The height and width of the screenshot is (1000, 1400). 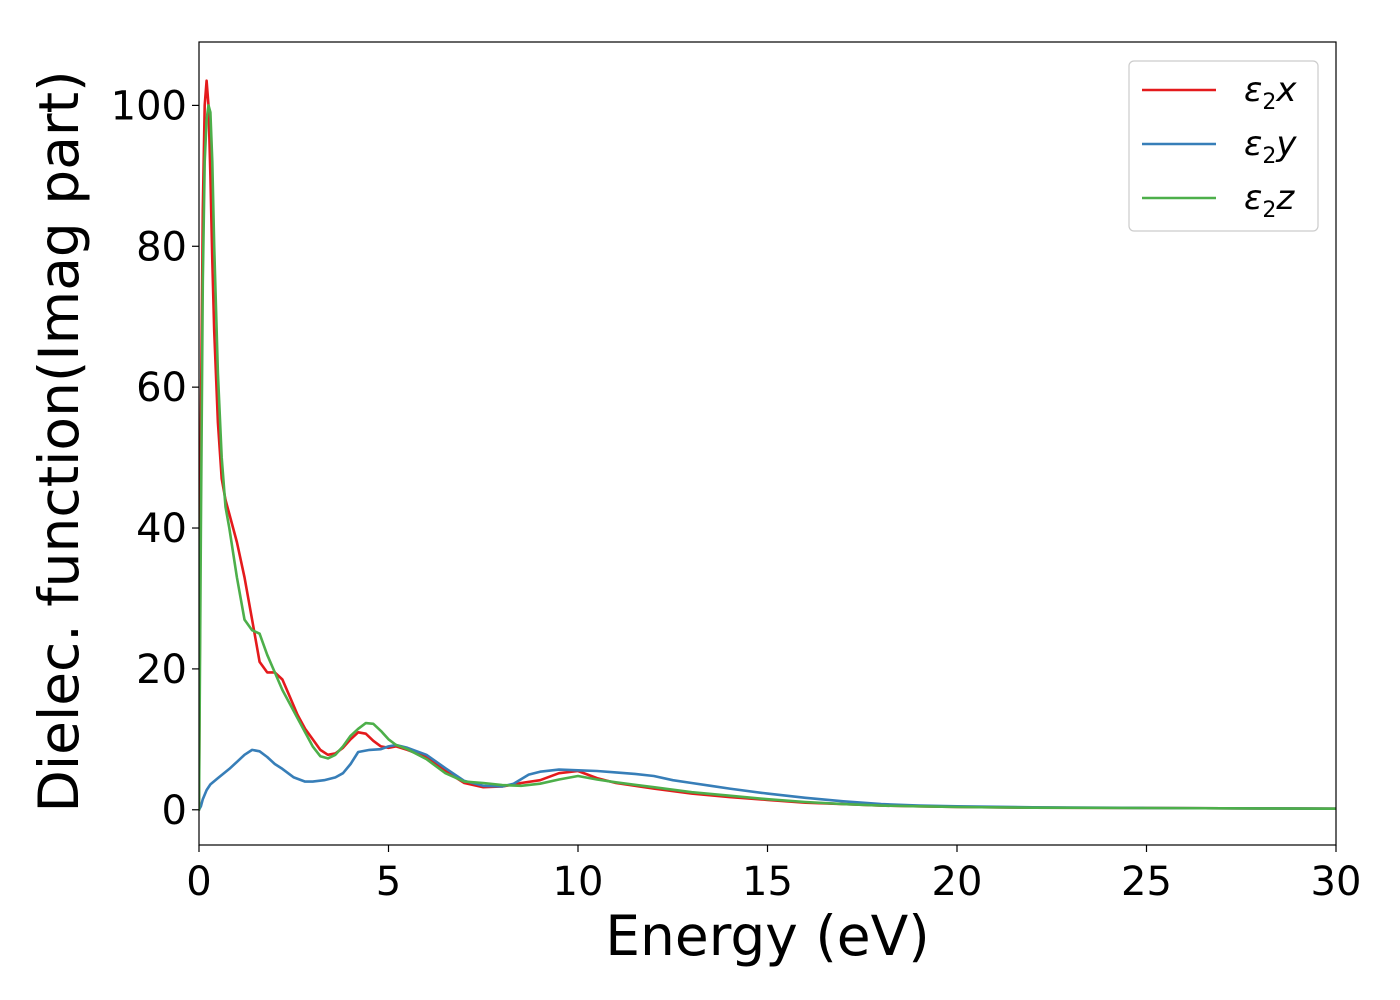 What do you see at coordinates (161, 388) in the screenshot?
I see `y-tick-label: 60` at bounding box center [161, 388].